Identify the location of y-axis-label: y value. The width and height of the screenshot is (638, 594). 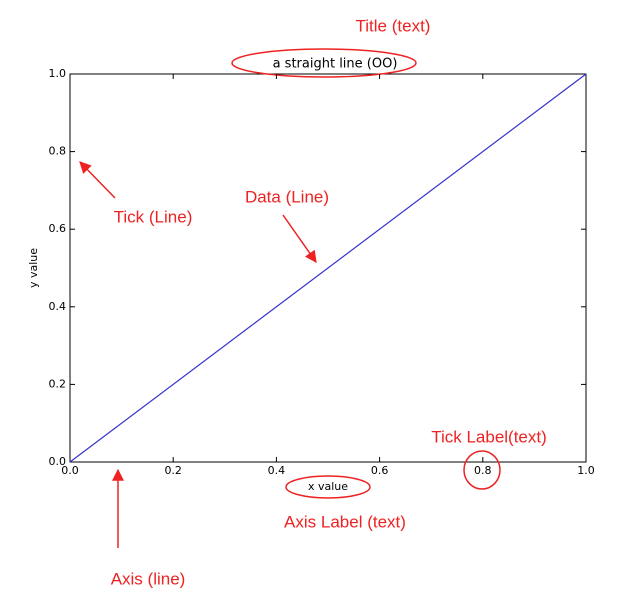
(33, 268).